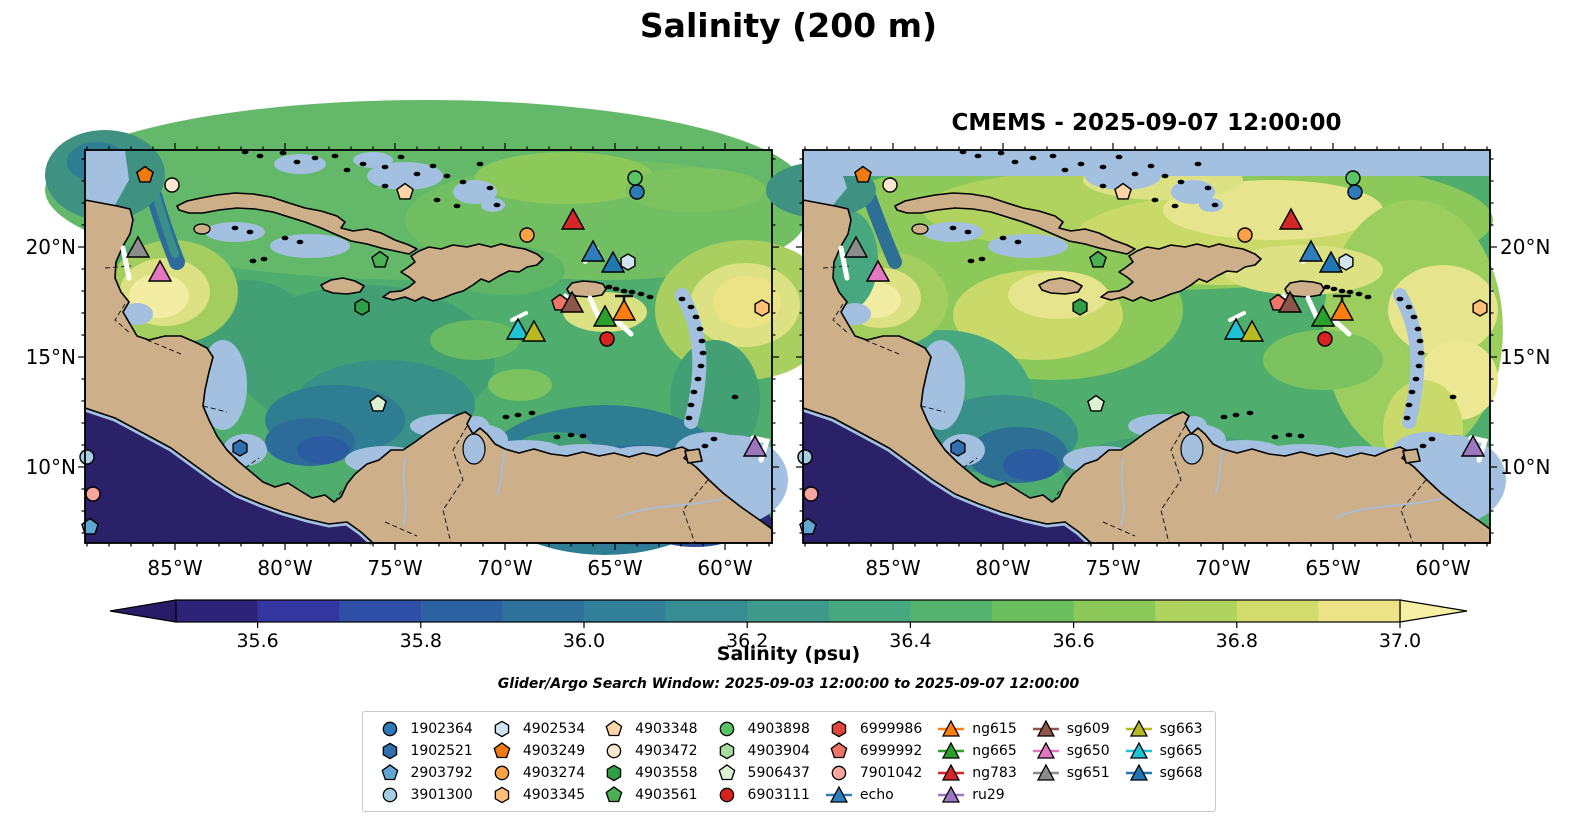 Image resolution: width=1577 pixels, height=827 pixels. I want to click on legend-item-4902534: 4902534, so click(536, 728).